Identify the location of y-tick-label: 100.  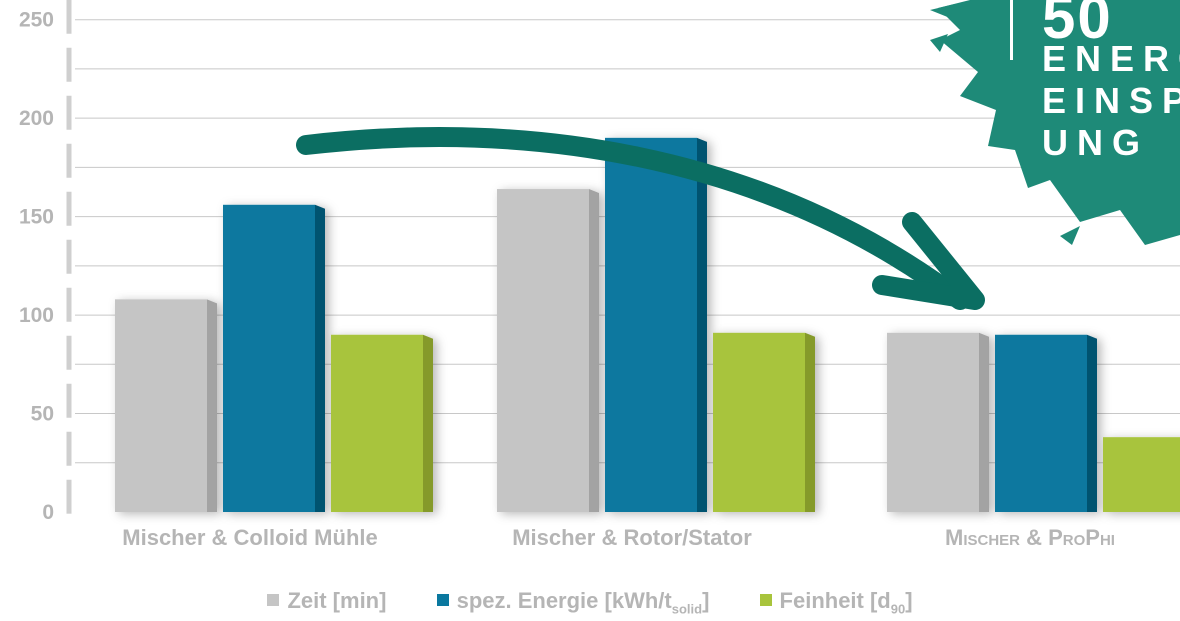
(36, 315).